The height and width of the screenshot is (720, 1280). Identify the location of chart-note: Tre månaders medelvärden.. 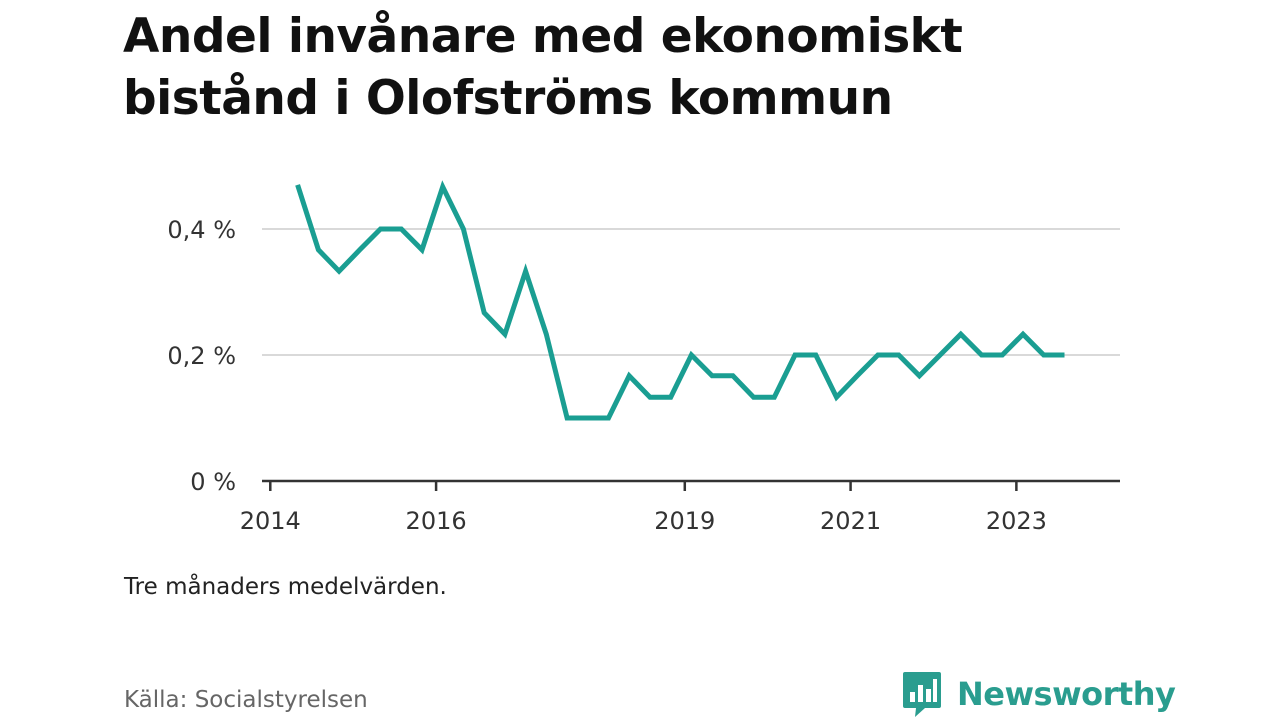
(285, 587).